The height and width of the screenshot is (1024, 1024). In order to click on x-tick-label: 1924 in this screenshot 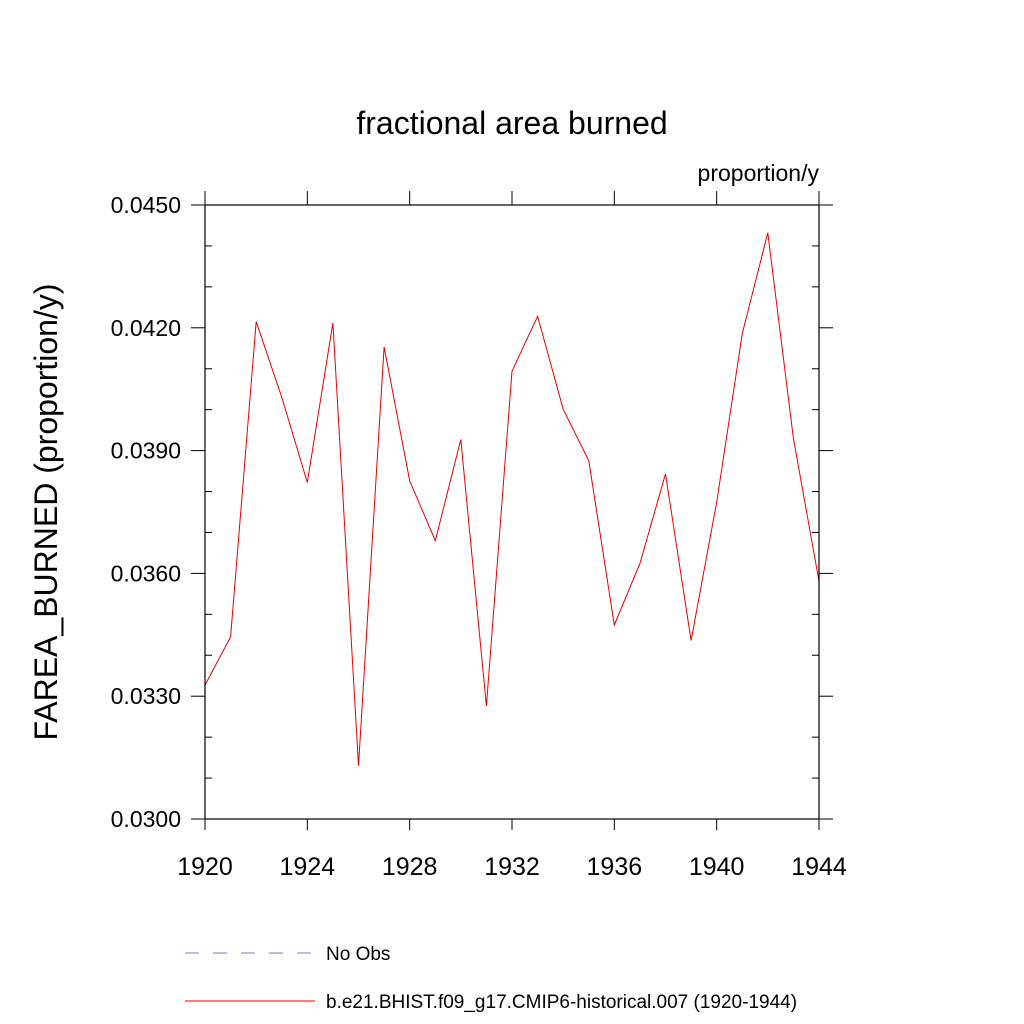, I will do `click(308, 867)`.